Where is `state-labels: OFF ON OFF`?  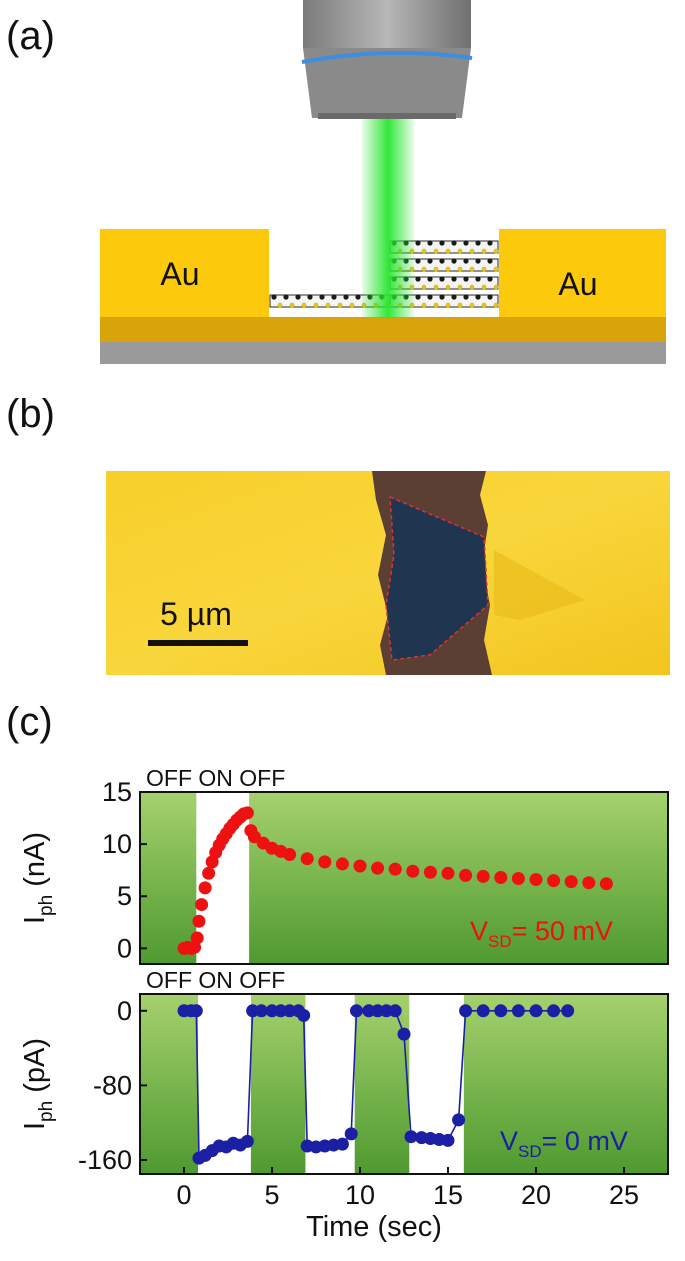 state-labels: OFF ON OFF is located at coordinates (215, 778).